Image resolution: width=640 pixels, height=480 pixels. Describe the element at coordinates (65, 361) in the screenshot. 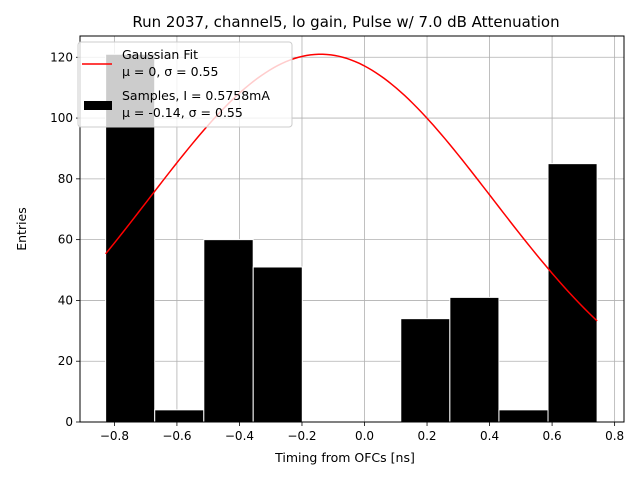

I see `y-tick-label: 20` at that location.